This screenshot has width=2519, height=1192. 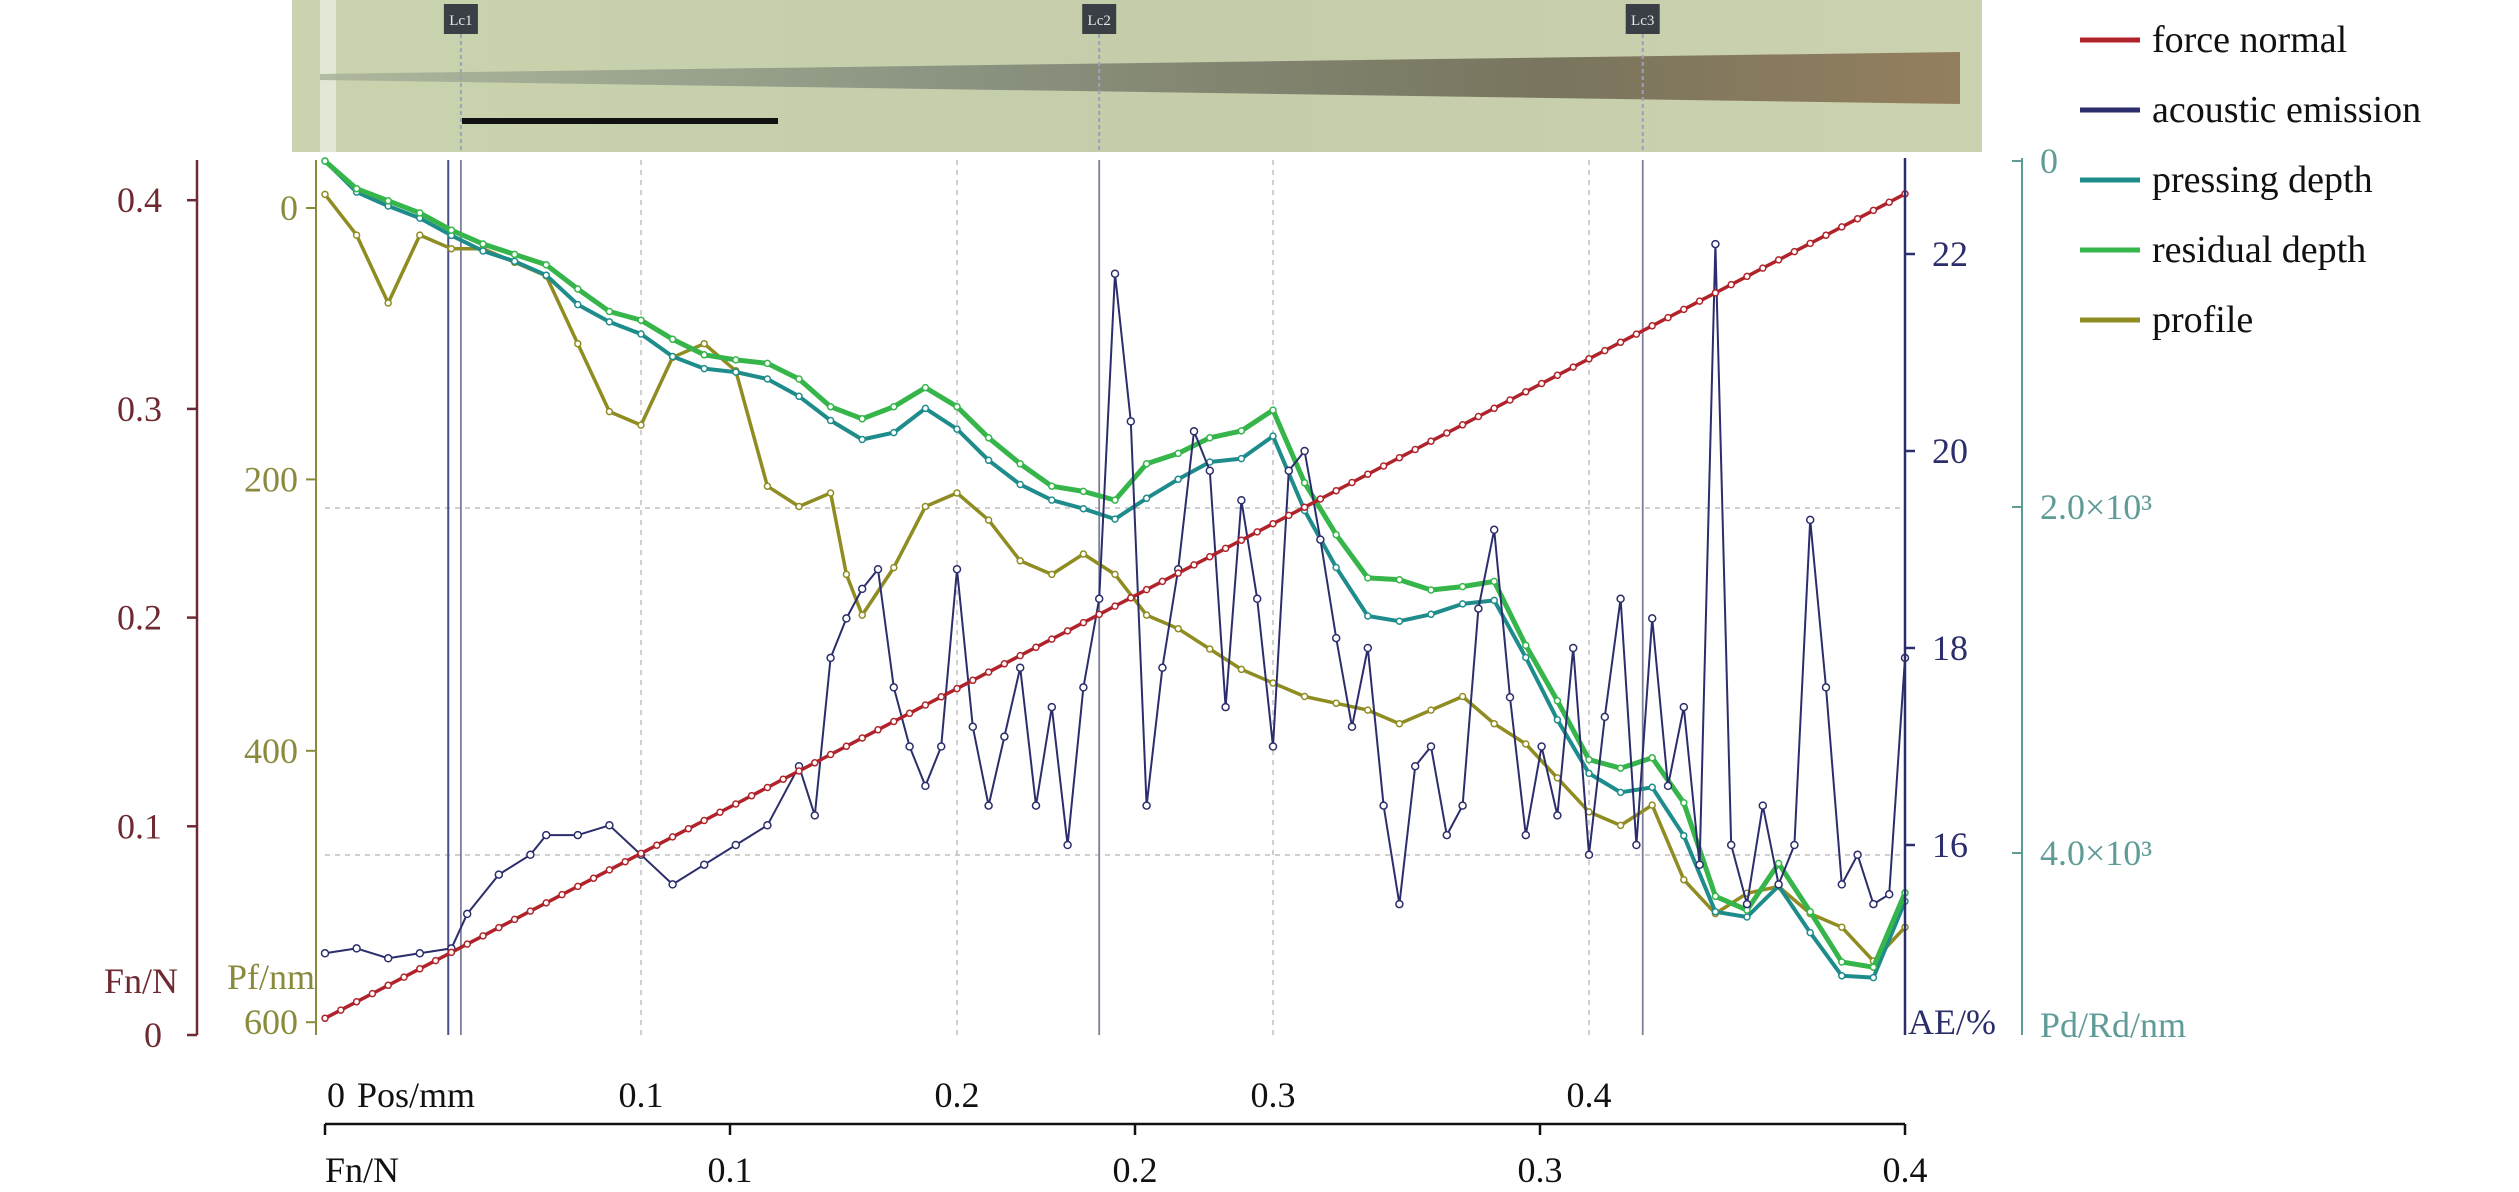 What do you see at coordinates (1589, 1095) in the screenshot?
I see `pos-tick-label: 0.4` at bounding box center [1589, 1095].